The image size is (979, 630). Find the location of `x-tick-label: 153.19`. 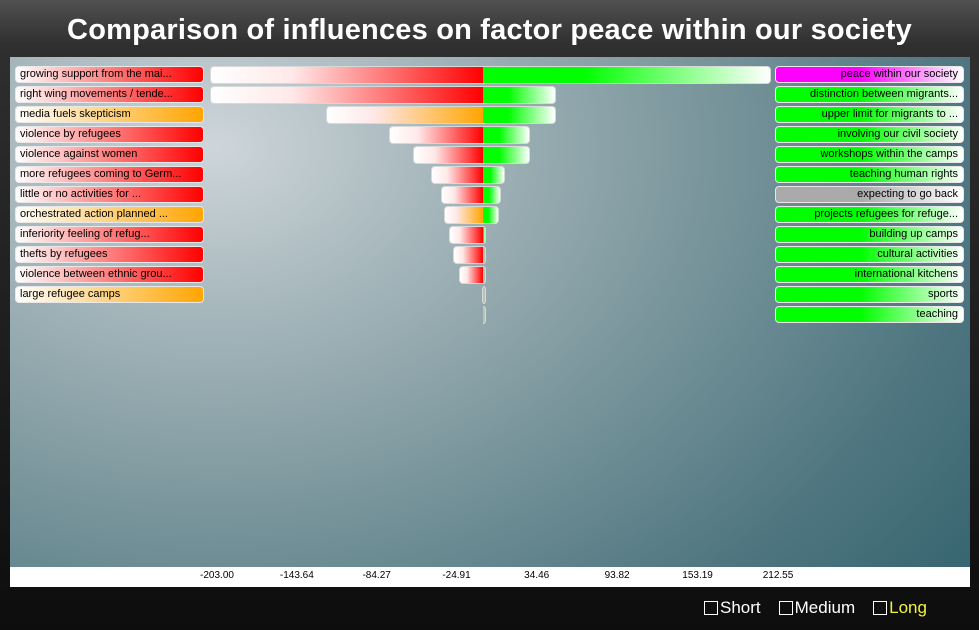

x-tick-label: 153.19 is located at coordinates (697, 575).